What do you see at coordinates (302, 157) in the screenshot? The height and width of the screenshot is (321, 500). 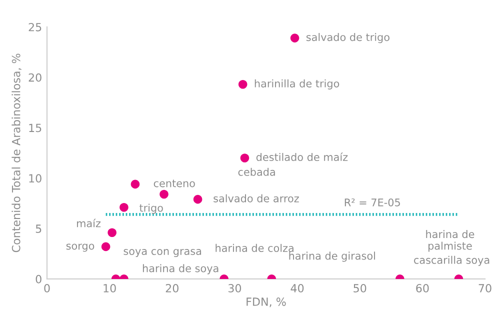 I see `annotation: destilado de maíz` at bounding box center [302, 157].